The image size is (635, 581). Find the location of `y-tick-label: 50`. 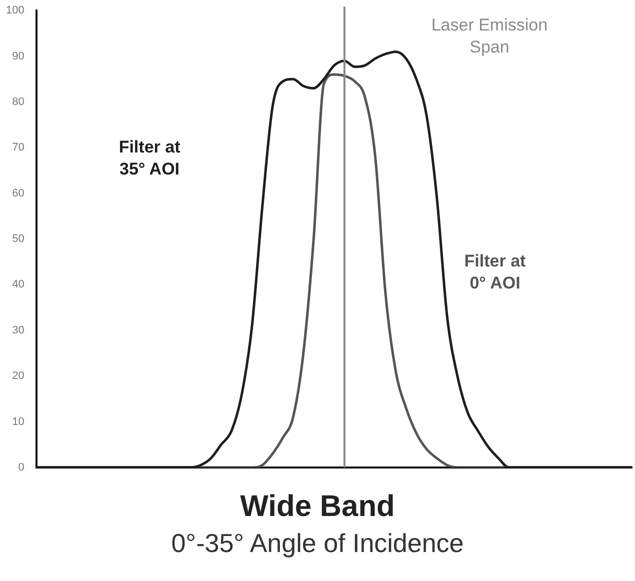

y-tick-label: 50 is located at coordinates (18, 239).